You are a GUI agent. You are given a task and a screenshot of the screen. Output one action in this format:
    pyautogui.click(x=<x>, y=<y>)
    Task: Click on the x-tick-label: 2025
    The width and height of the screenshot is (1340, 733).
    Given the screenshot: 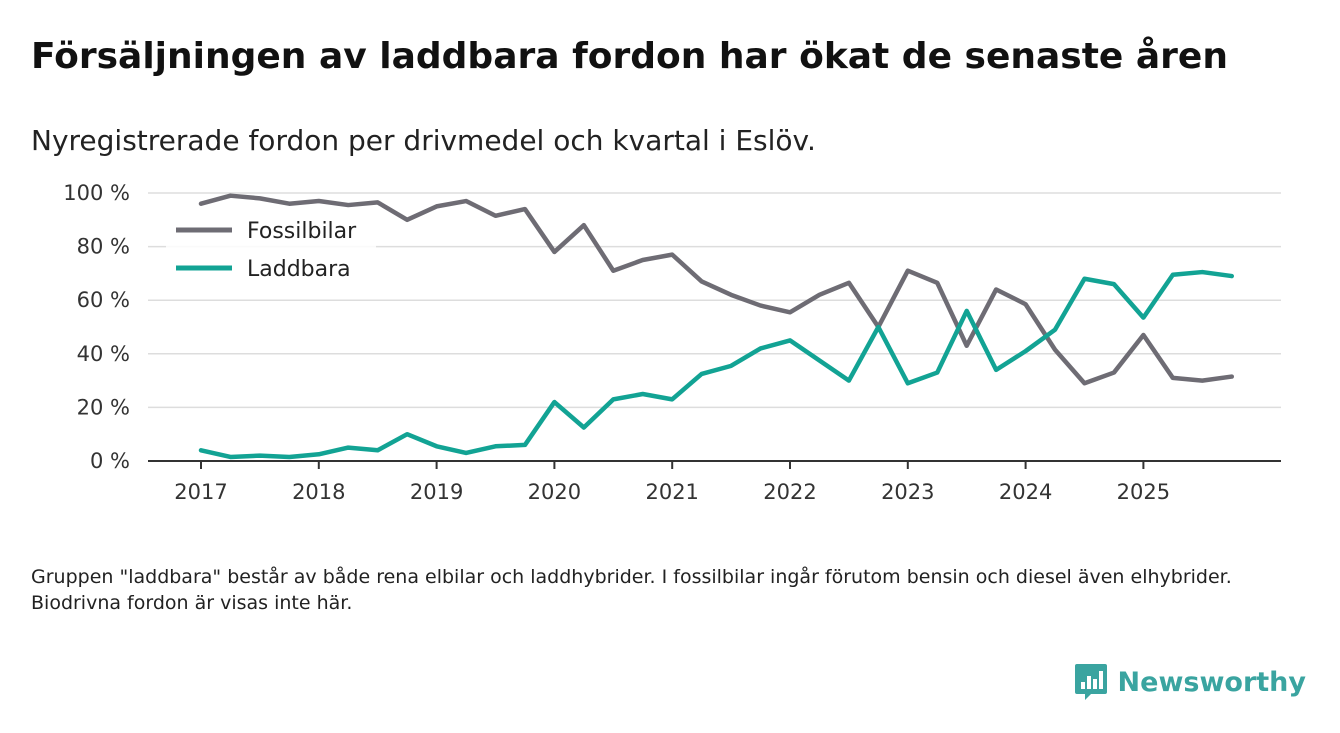 What is the action you would take?
    pyautogui.click(x=1143, y=492)
    